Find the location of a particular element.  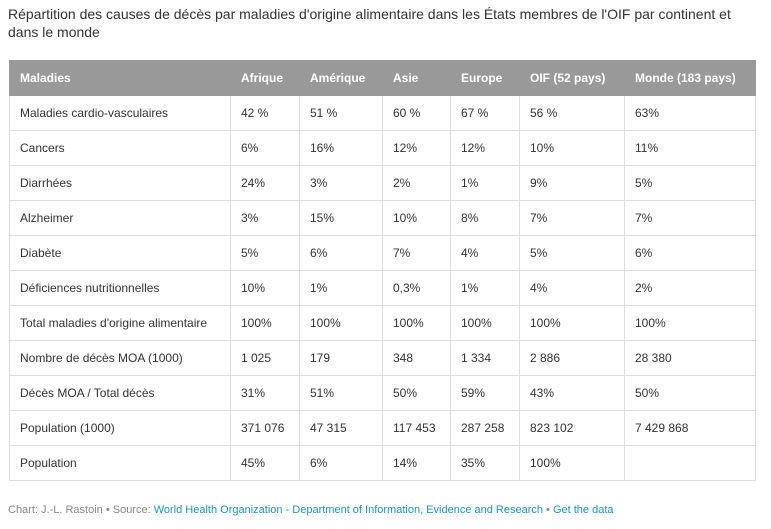

table-cell: 1 334 is located at coordinates (485, 358).